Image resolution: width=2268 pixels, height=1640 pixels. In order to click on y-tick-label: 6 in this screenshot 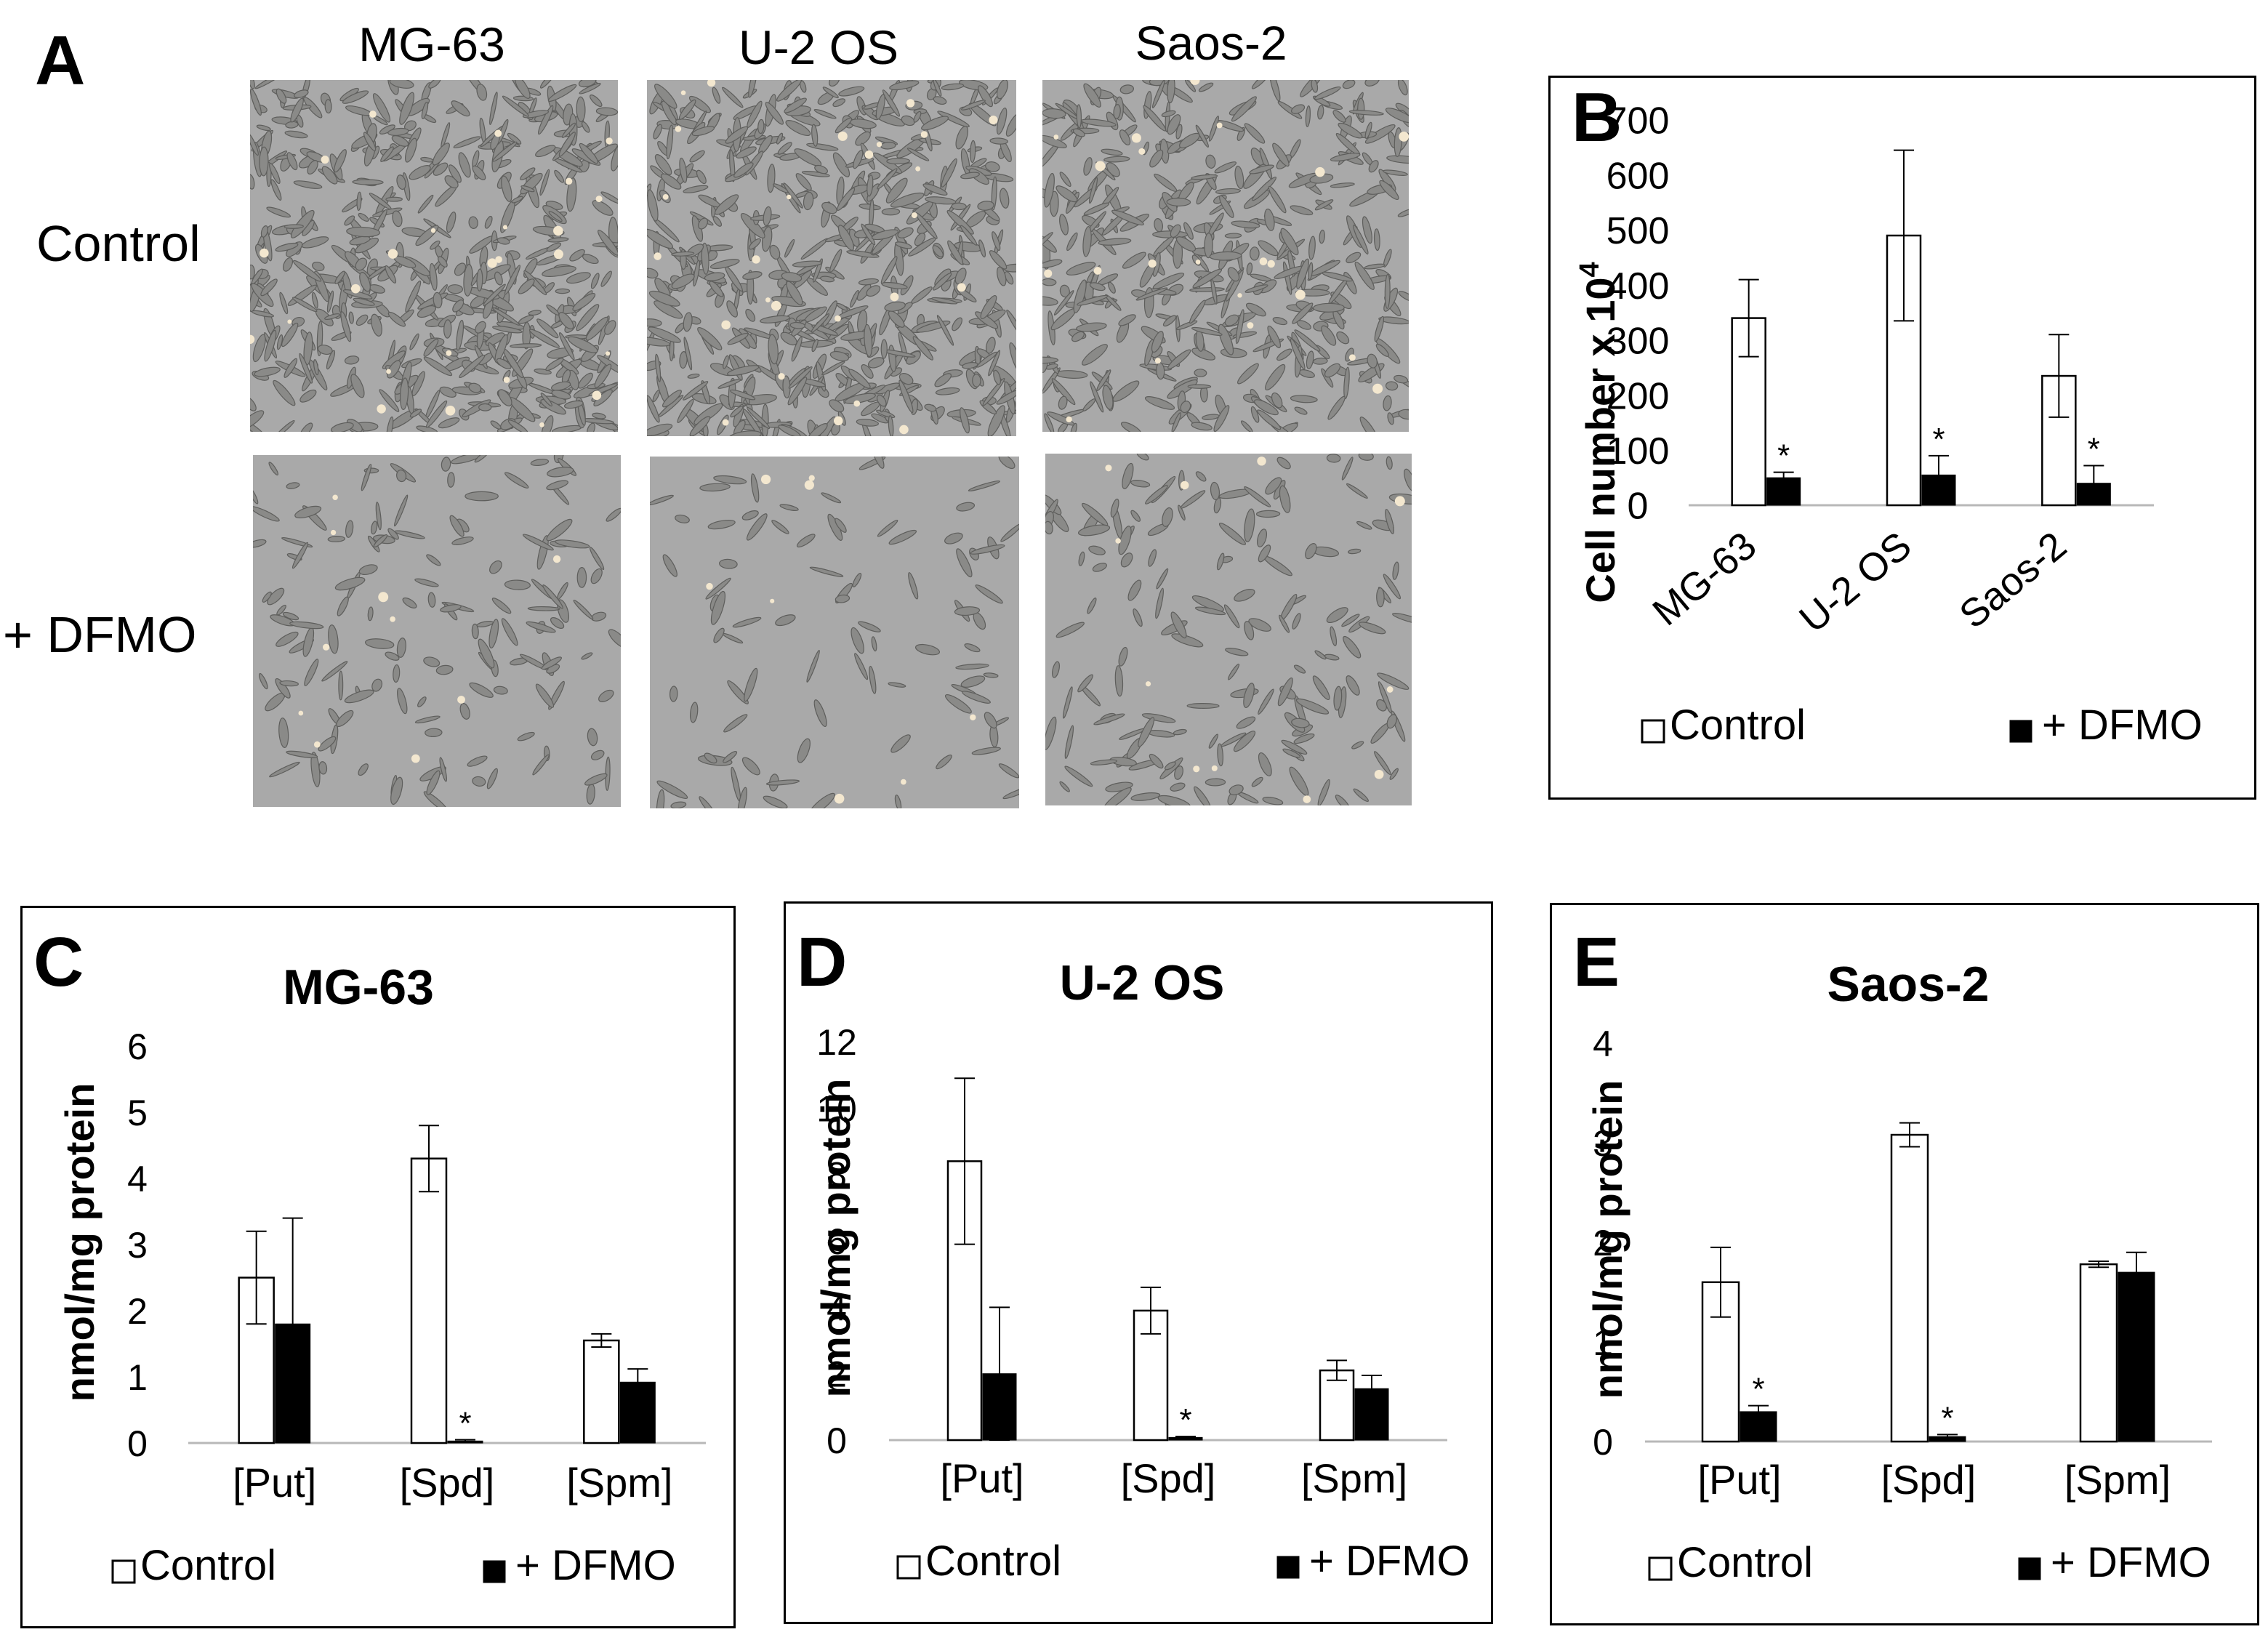, I will do `click(837, 1241)`.